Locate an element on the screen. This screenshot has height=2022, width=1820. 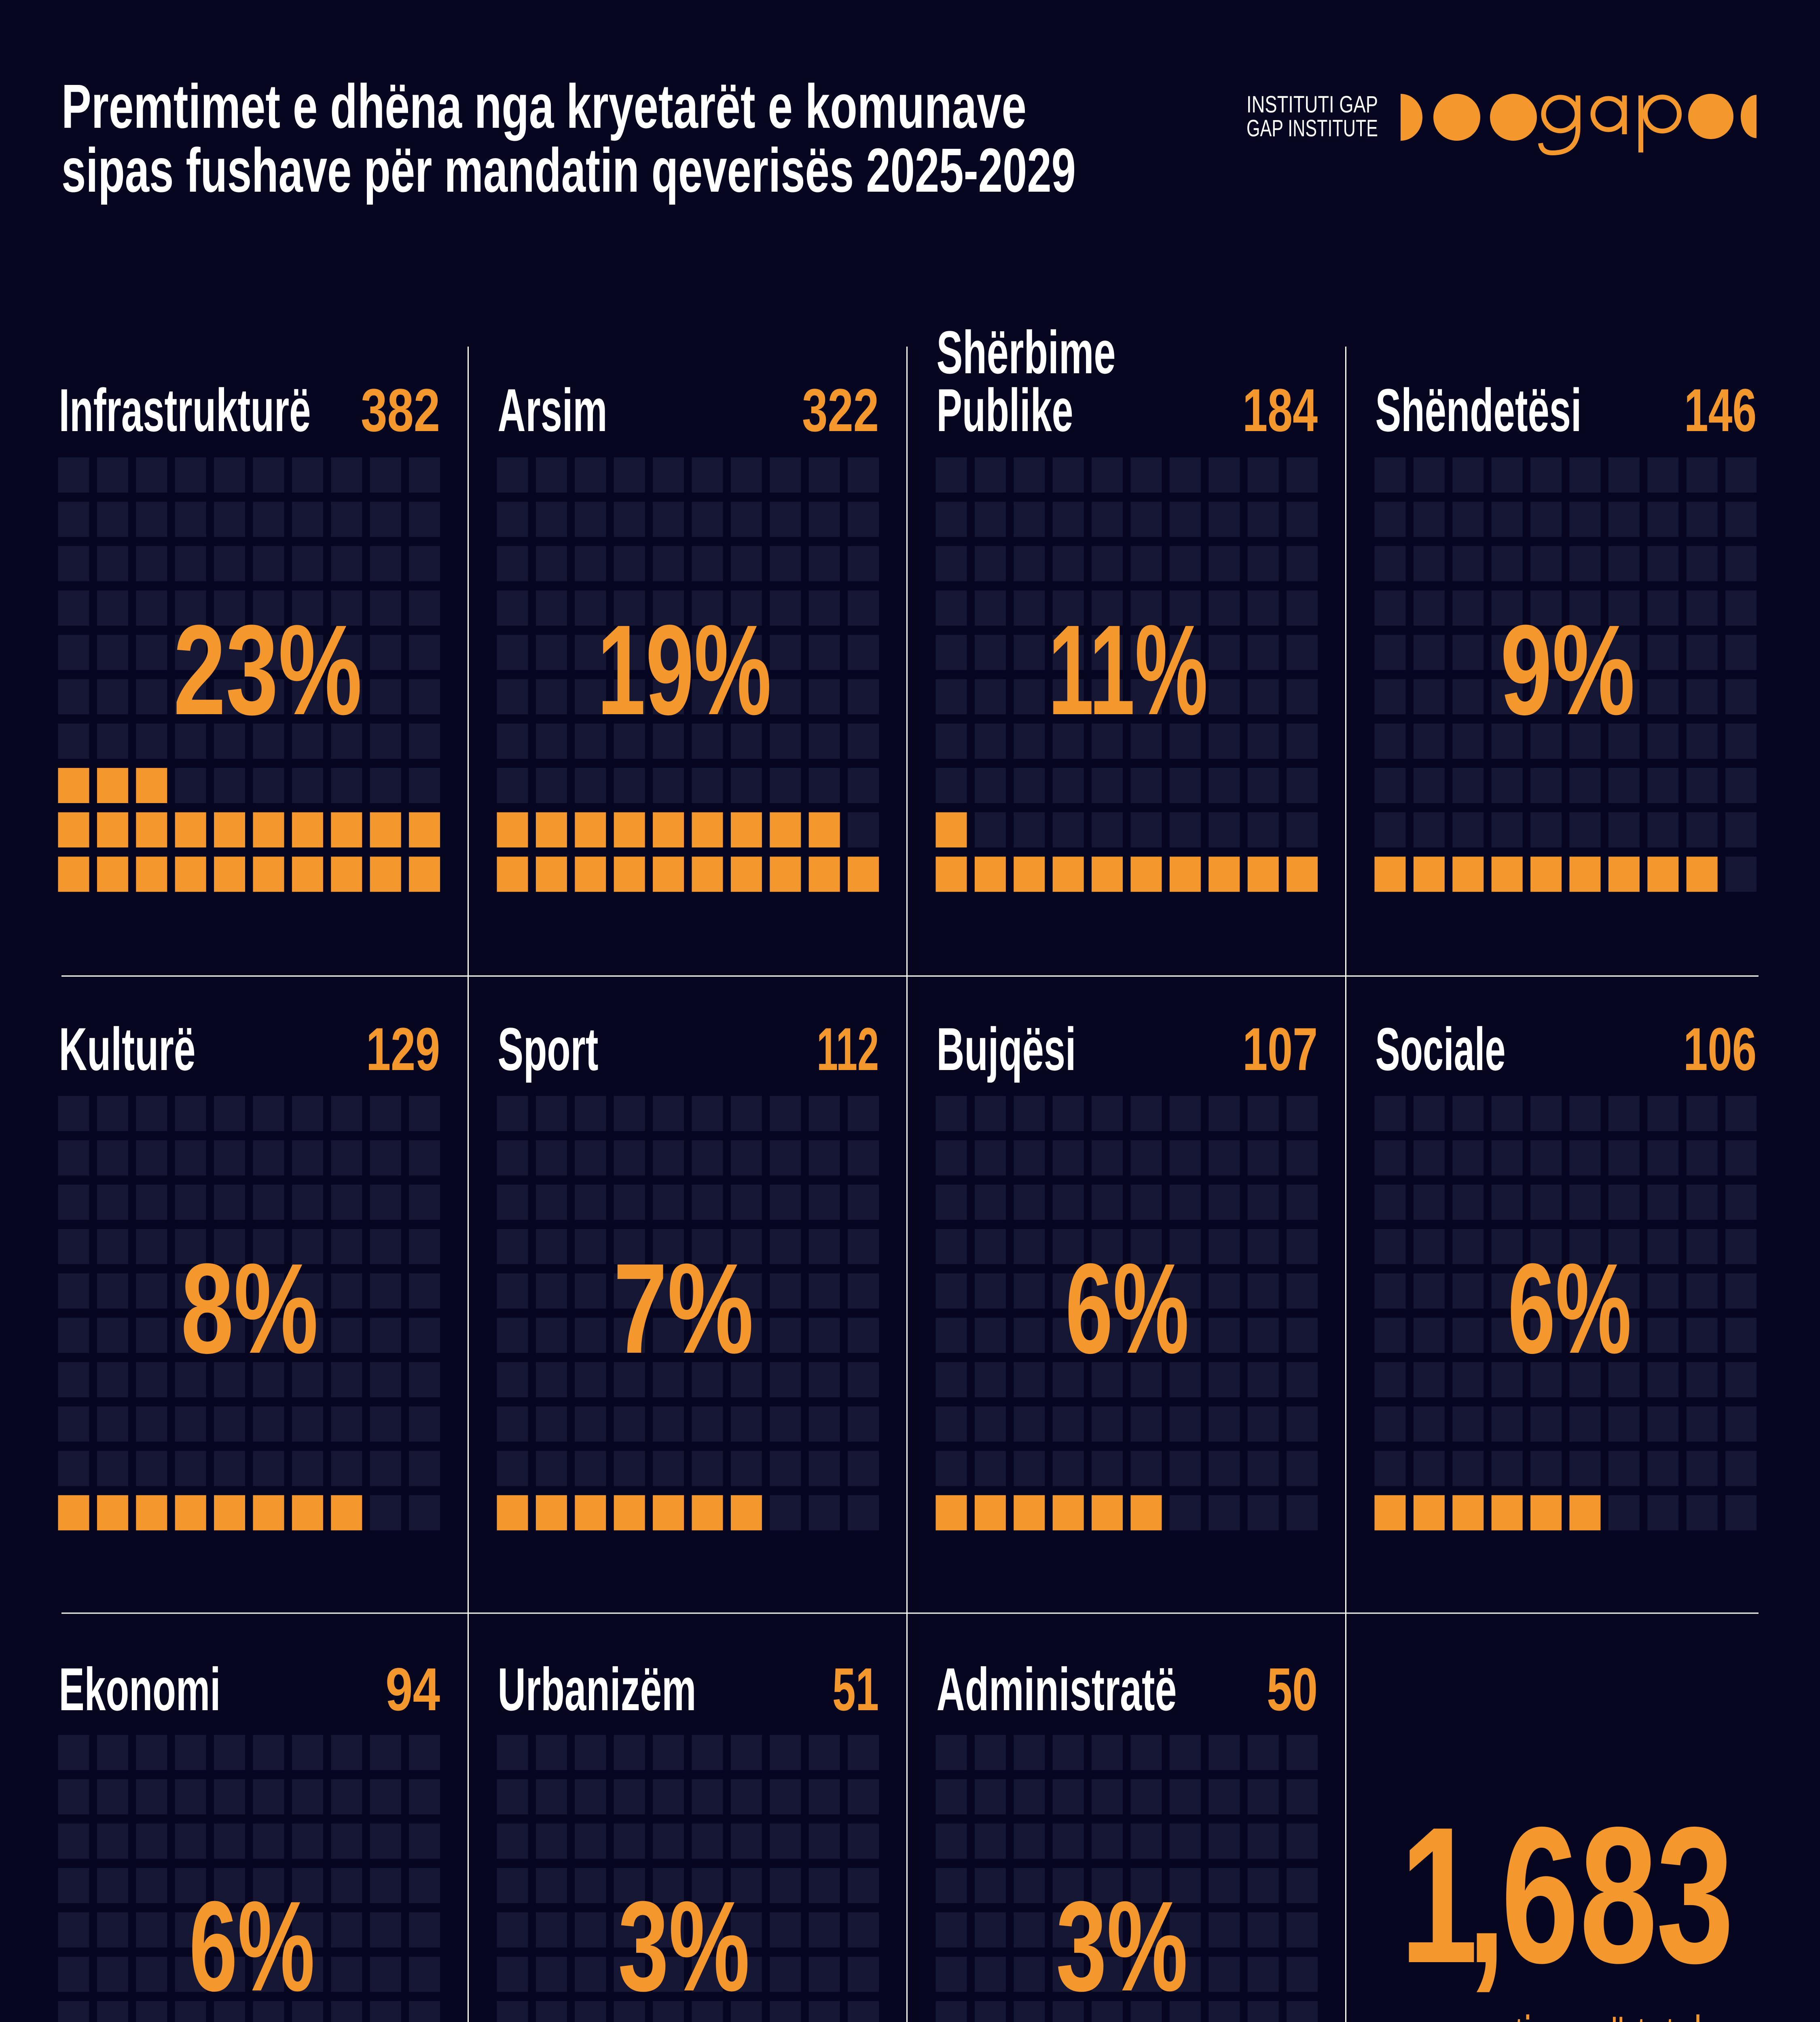
svg-text: Administratë is located at coordinates (1057, 1689).